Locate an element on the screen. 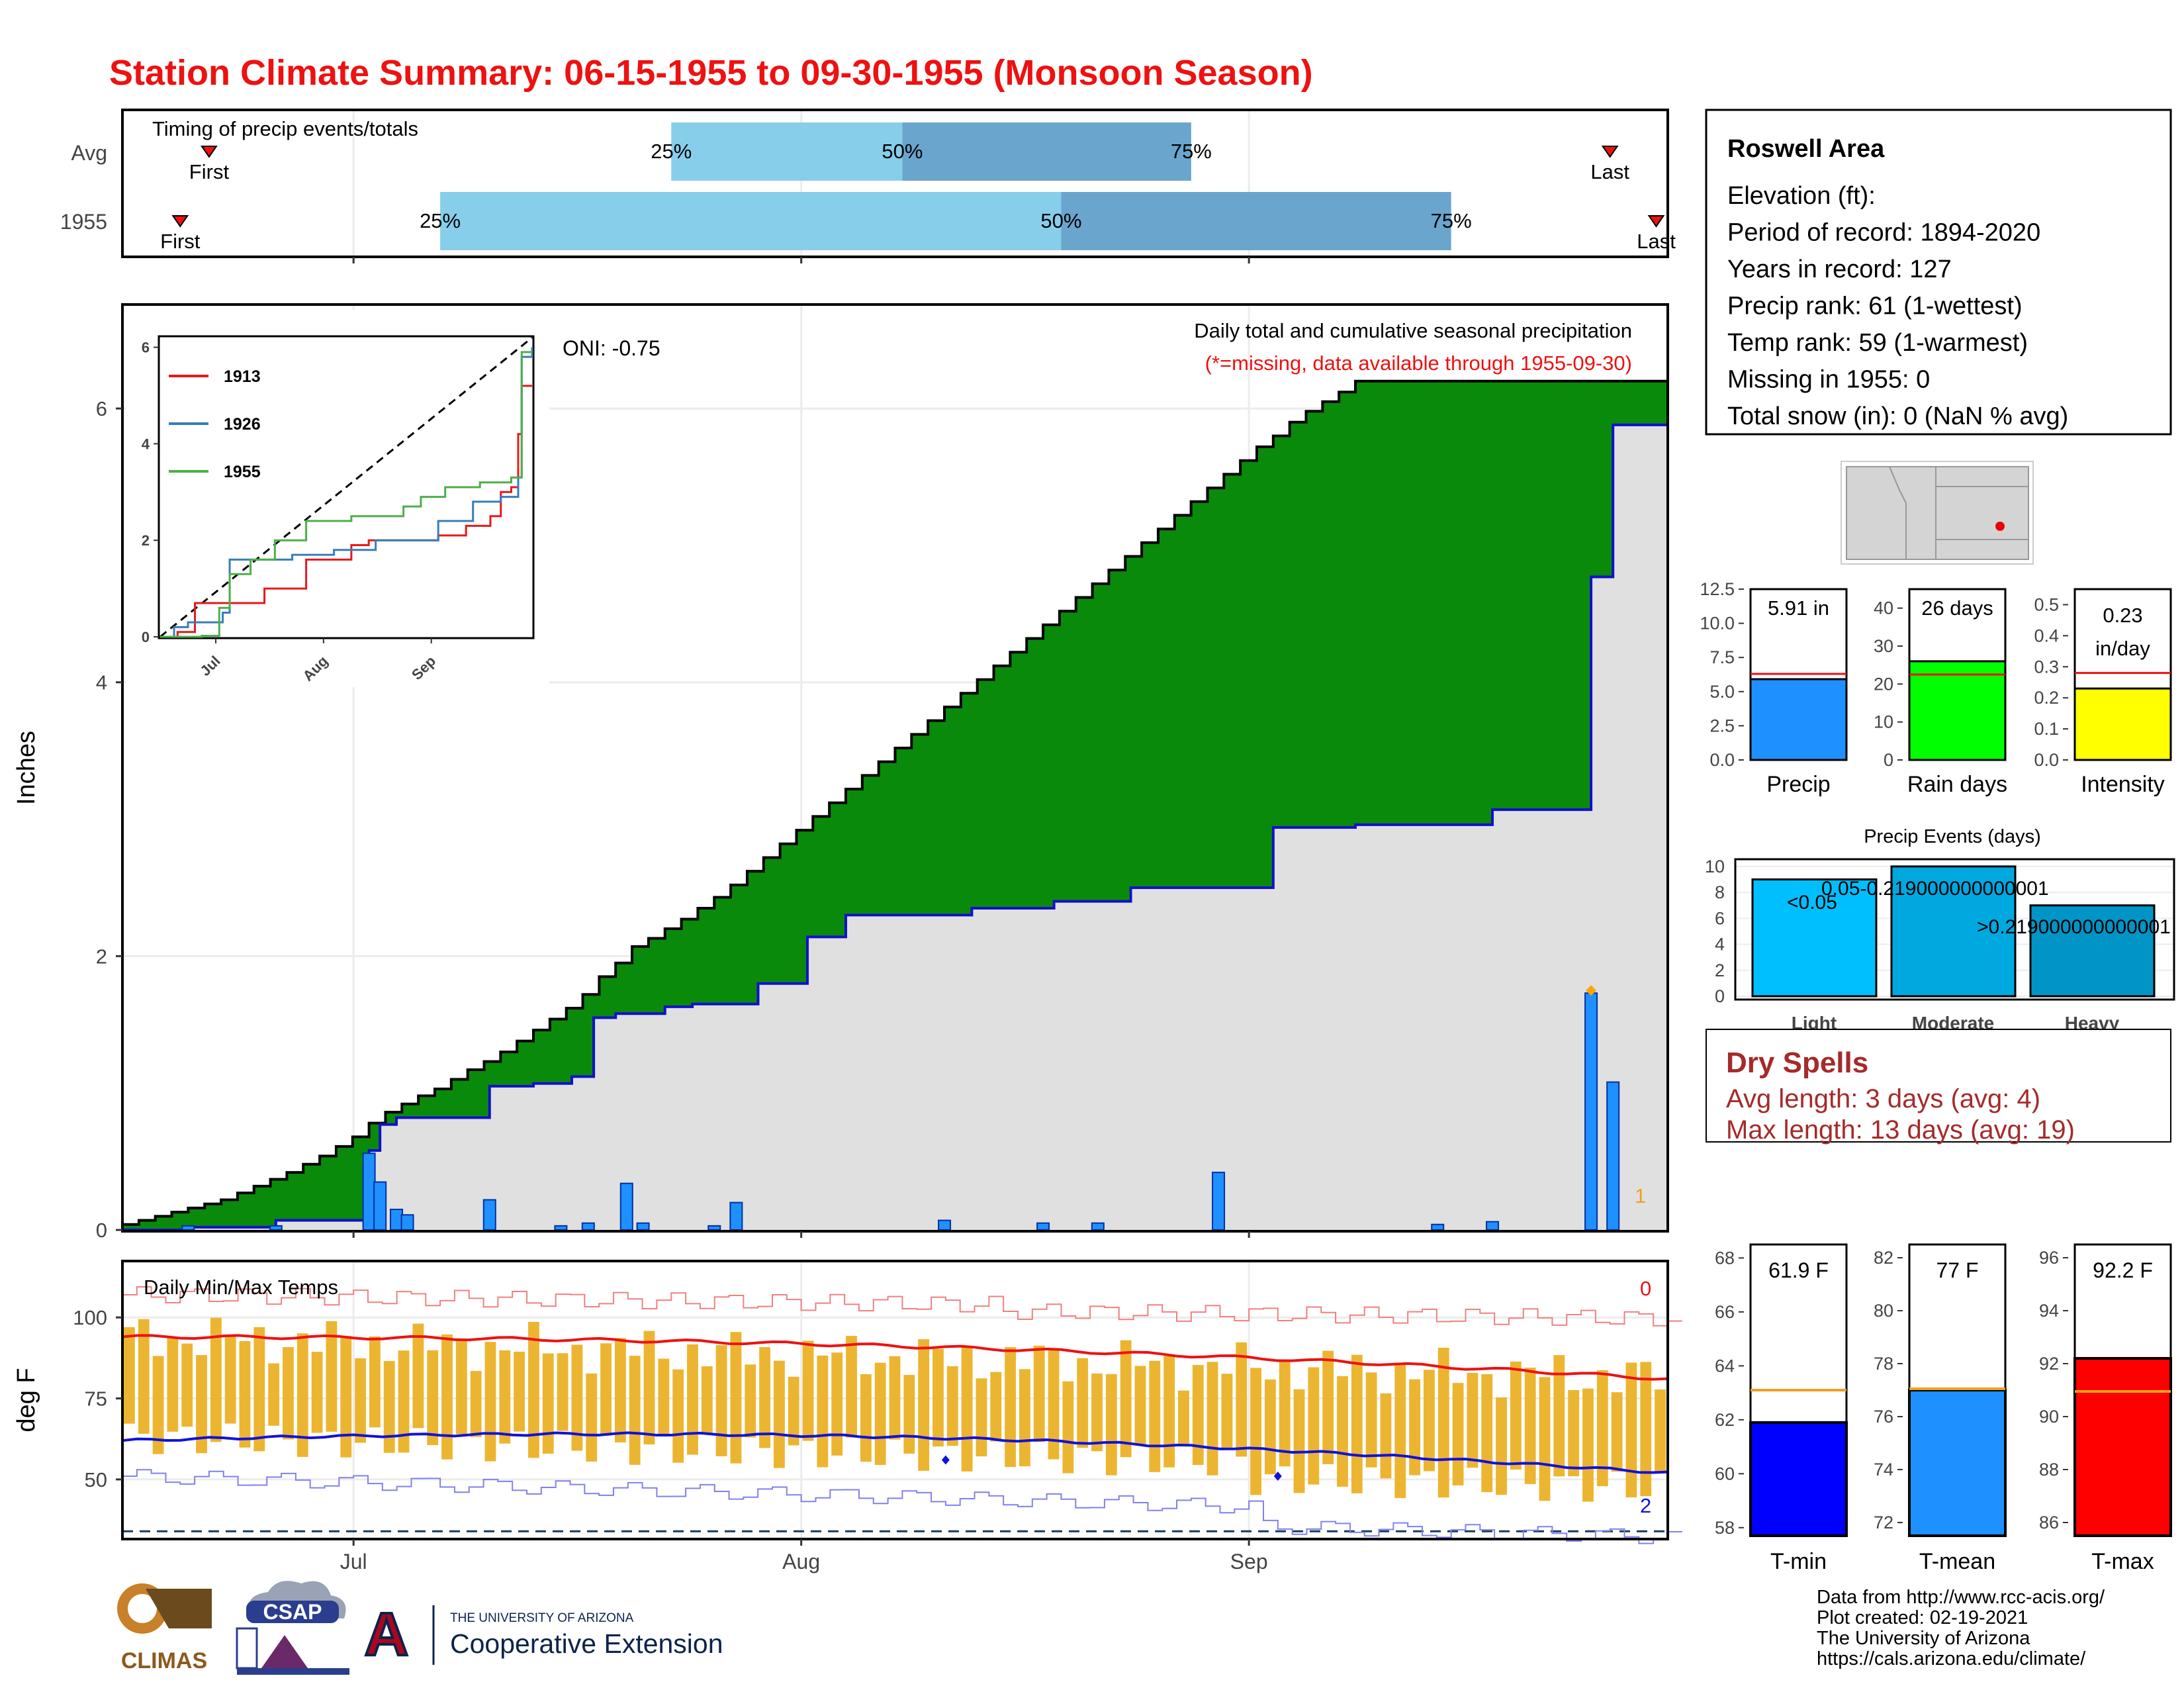  summary-bar-label: Precip is located at coordinates (1798, 784).